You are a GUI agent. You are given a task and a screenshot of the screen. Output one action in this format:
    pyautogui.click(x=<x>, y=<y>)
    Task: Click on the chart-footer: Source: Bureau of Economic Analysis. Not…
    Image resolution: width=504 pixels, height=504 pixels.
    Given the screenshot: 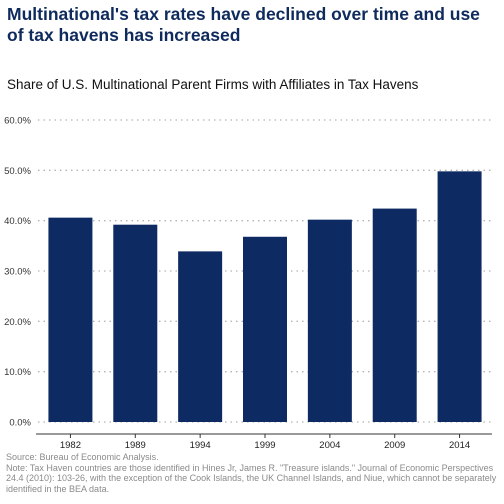 What is the action you would take?
    pyautogui.click(x=253, y=473)
    